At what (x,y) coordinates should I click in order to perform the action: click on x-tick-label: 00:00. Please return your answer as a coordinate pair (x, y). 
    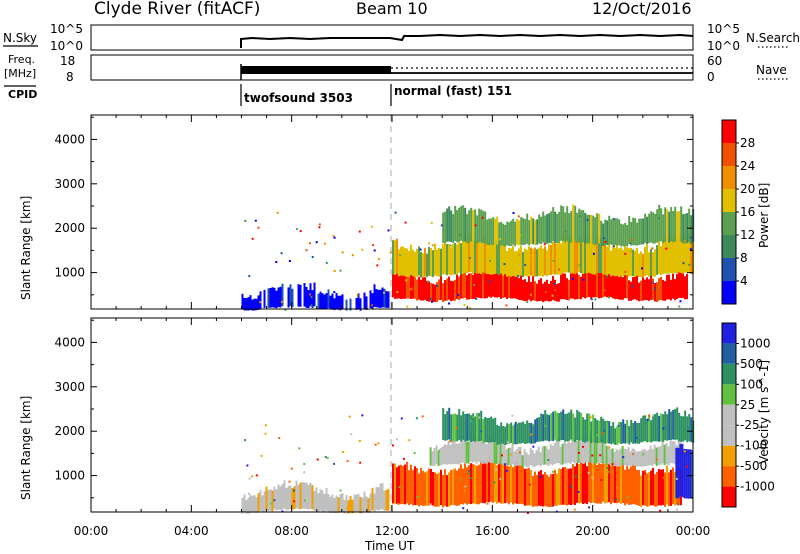
    Looking at the image, I should click on (693, 531).